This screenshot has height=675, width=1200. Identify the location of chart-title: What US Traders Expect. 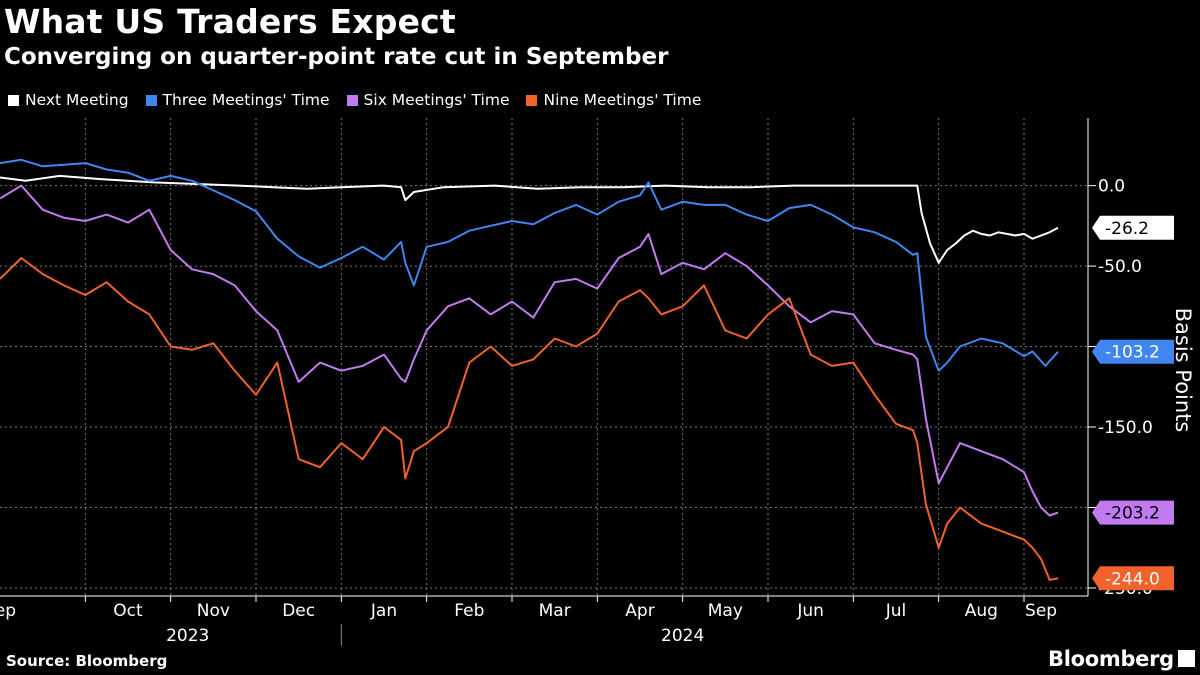
(230, 21).